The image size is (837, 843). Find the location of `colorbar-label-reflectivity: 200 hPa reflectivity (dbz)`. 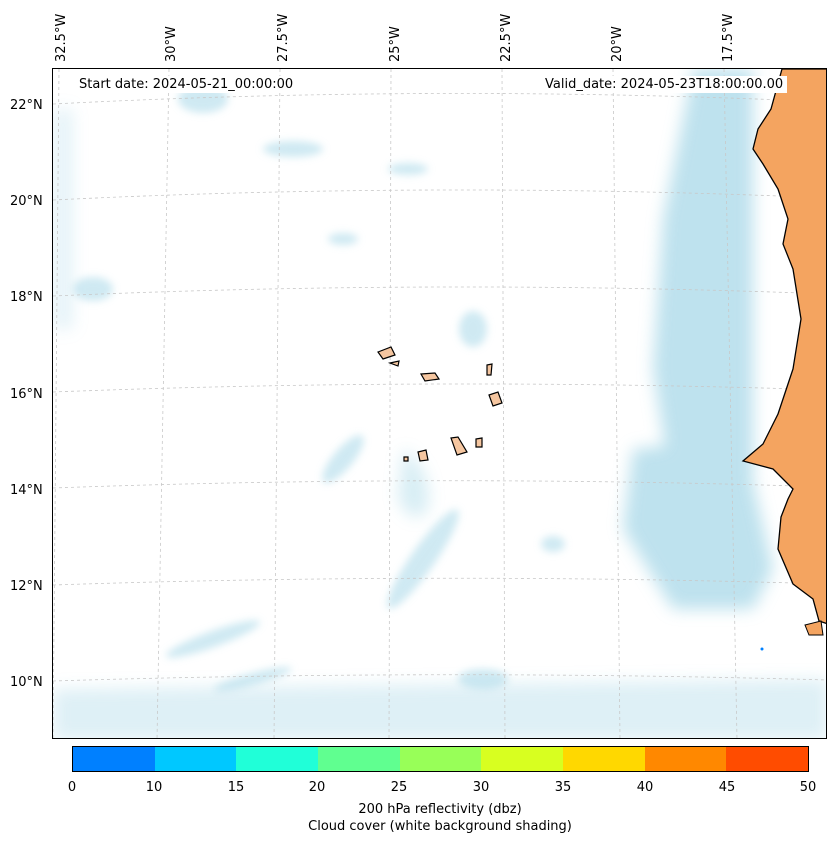

colorbar-label-reflectivity: 200 hPa reflectivity (dbz) is located at coordinates (440, 809).